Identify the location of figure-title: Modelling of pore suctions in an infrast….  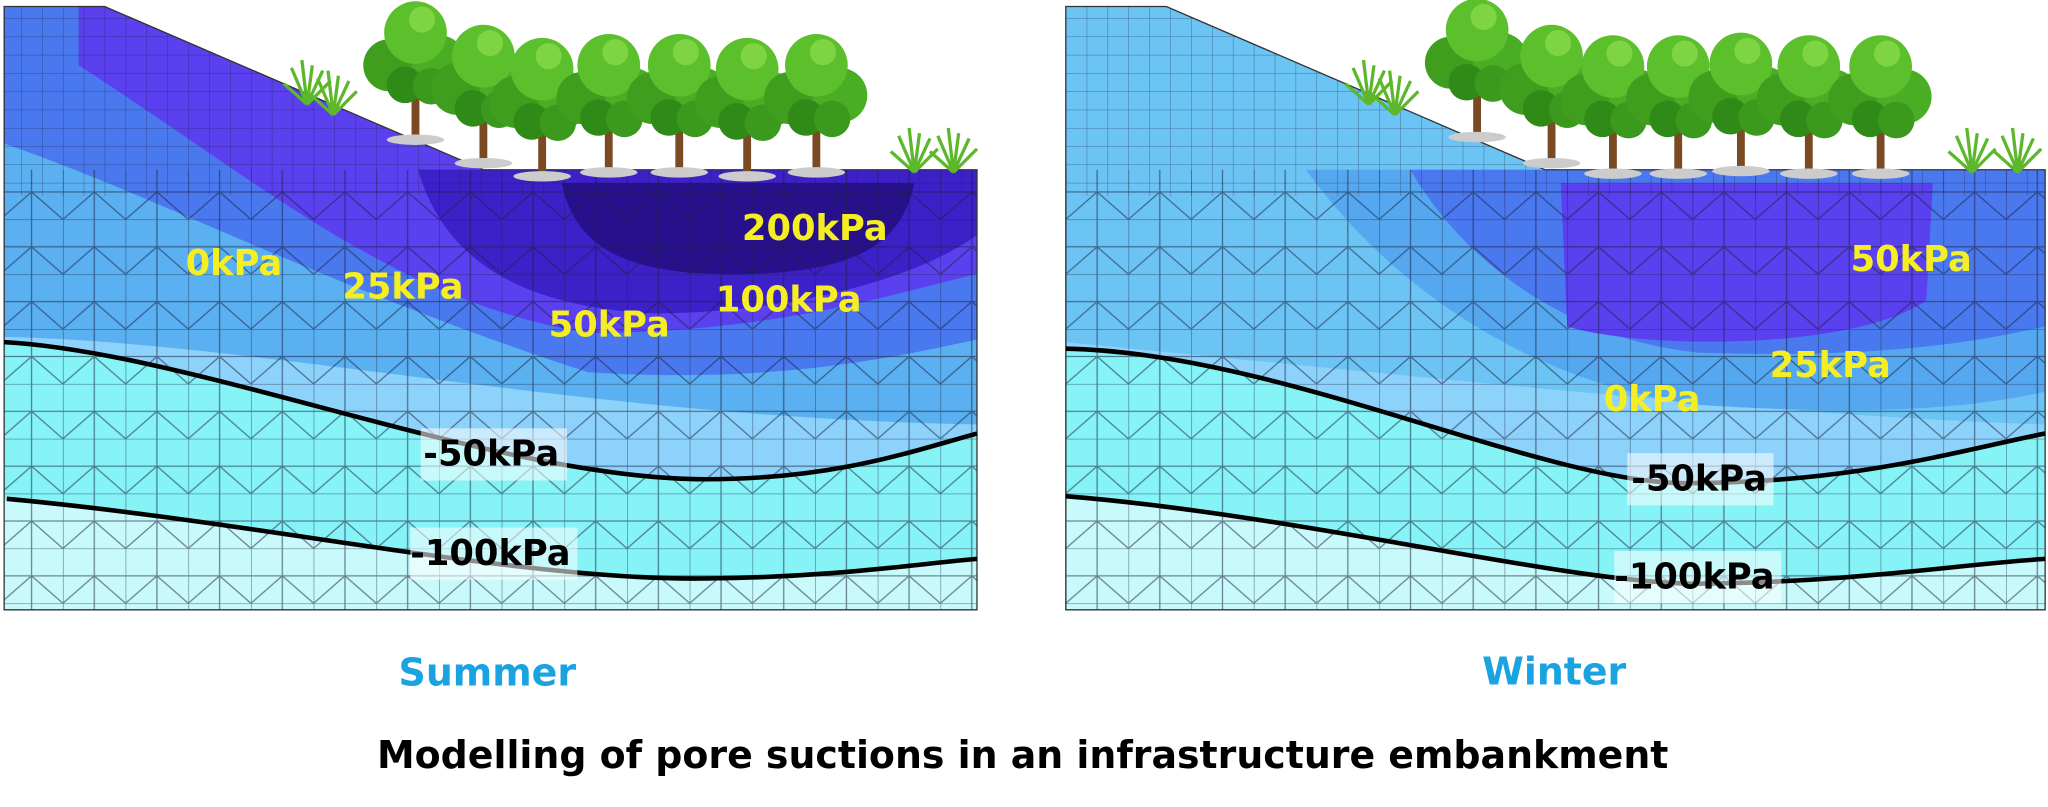
(1022, 755).